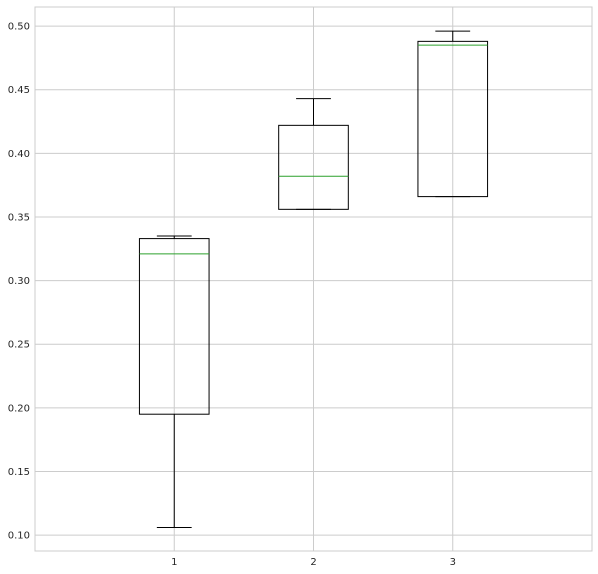 Image resolution: width=598 pixels, height=574 pixels. Describe the element at coordinates (19, 217) in the screenshot. I see `y-tick-label: 0.35` at that location.